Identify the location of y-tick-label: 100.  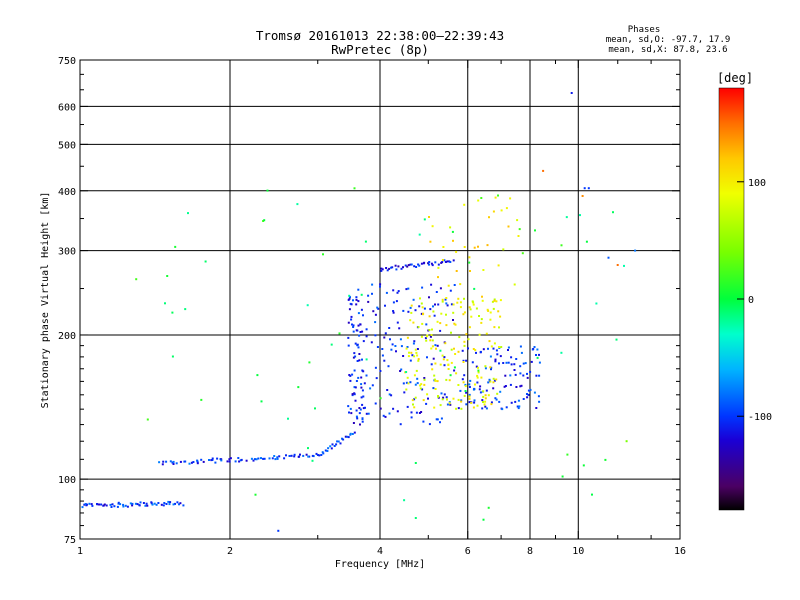
(67, 480).